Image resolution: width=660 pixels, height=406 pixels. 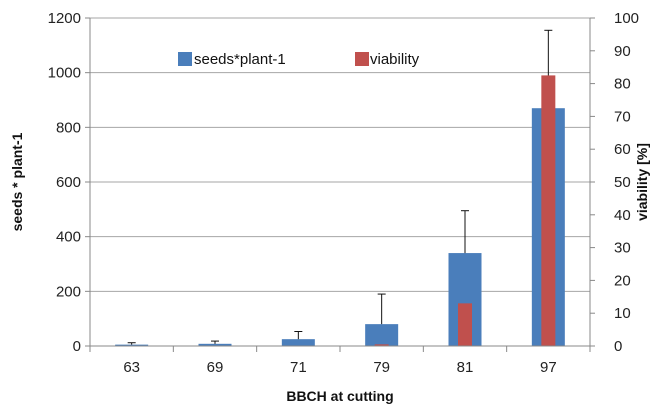 What do you see at coordinates (548, 367) in the screenshot?
I see `x-tick-label: 97` at bounding box center [548, 367].